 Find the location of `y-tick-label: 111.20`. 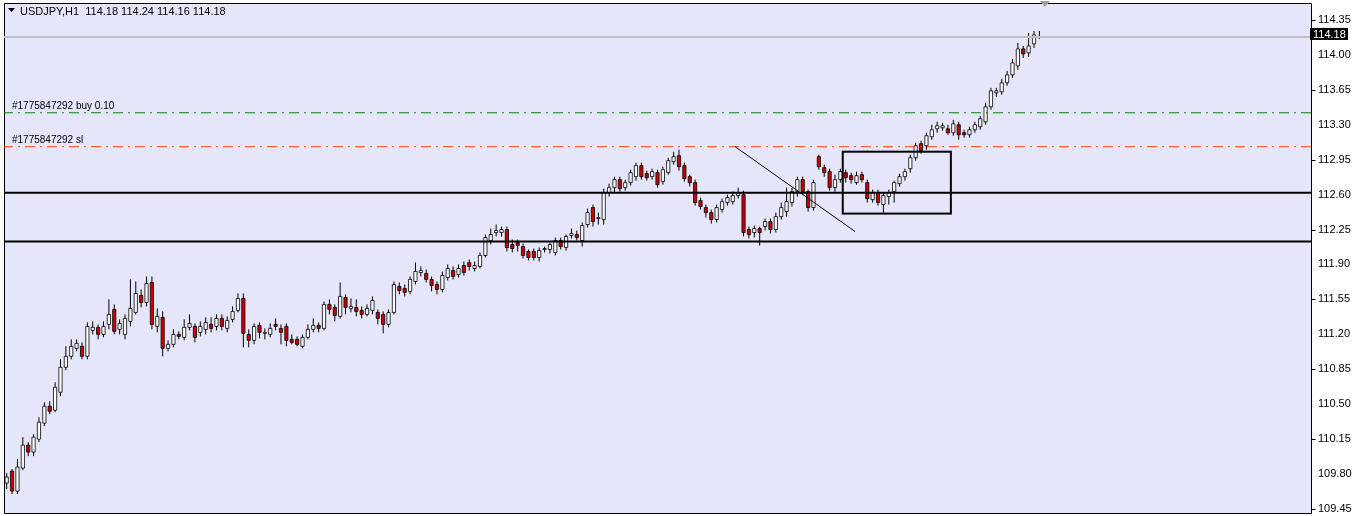

y-tick-label: 111.20 is located at coordinates (1334, 333).